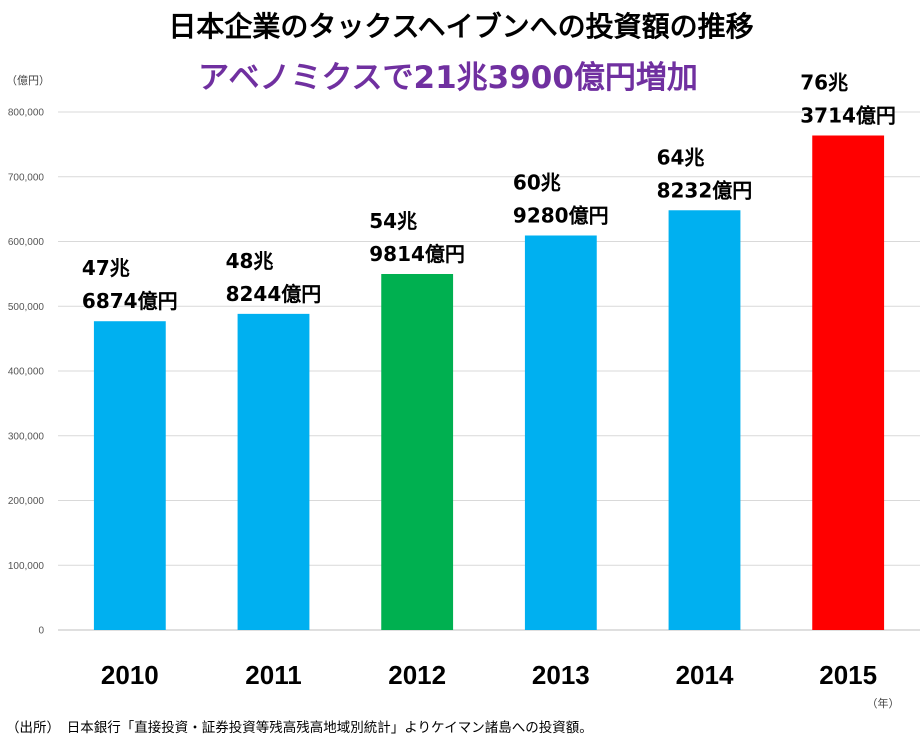 The image size is (923, 747). I want to click on y-axis-unit-label: （億円）, so click(28, 80).